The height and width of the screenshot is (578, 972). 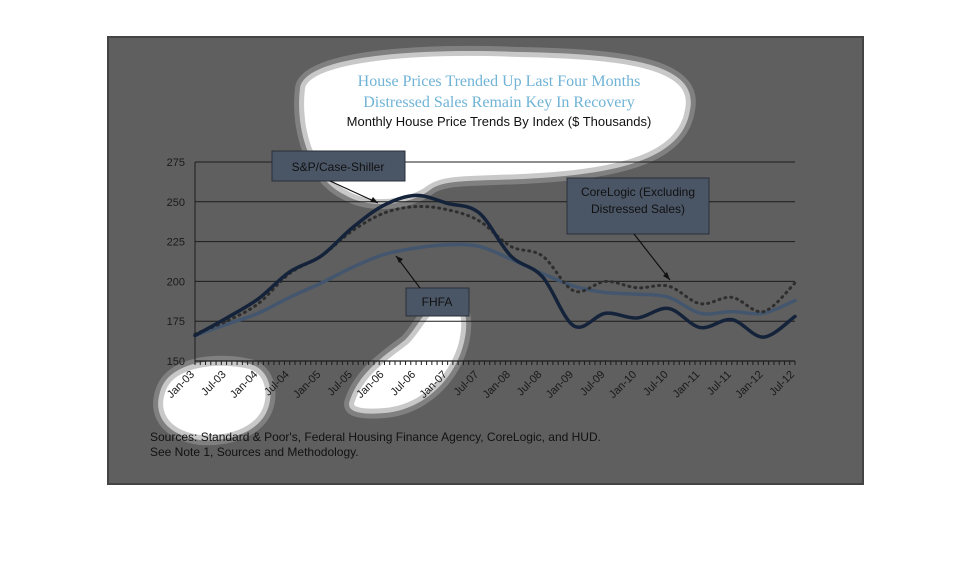 I want to click on callout-case-shiller-box, so click(x=338, y=166).